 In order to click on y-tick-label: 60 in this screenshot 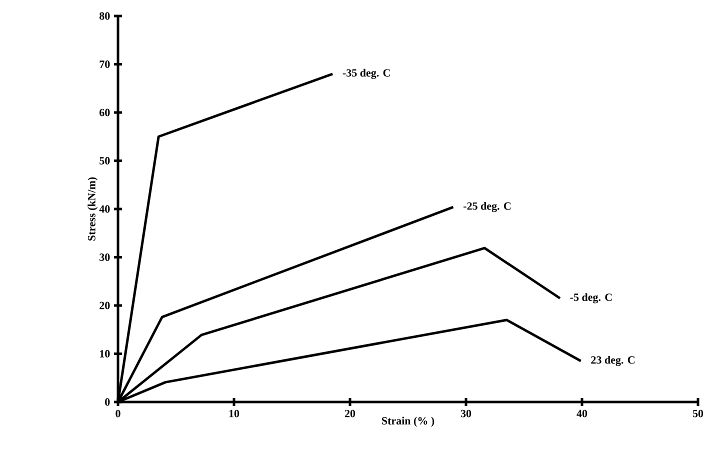, I will do `click(105, 112)`.